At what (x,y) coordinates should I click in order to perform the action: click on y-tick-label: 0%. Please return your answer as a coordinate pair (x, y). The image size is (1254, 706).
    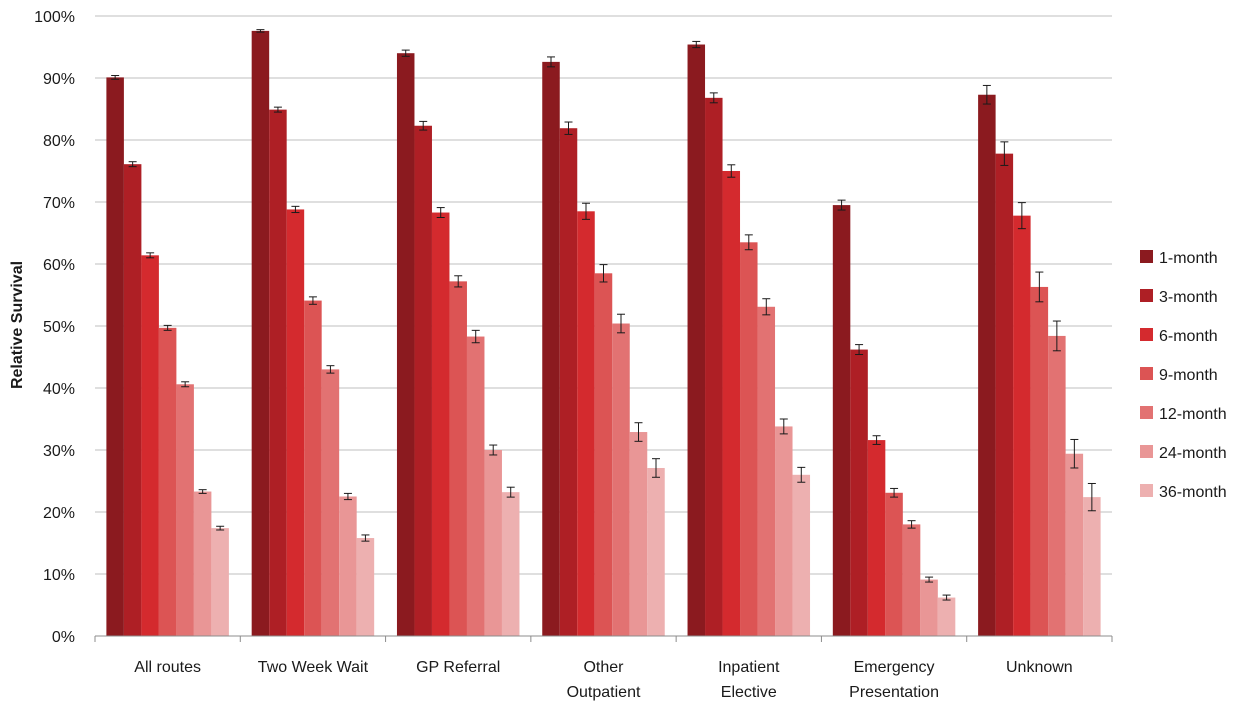
    Looking at the image, I should click on (63, 637).